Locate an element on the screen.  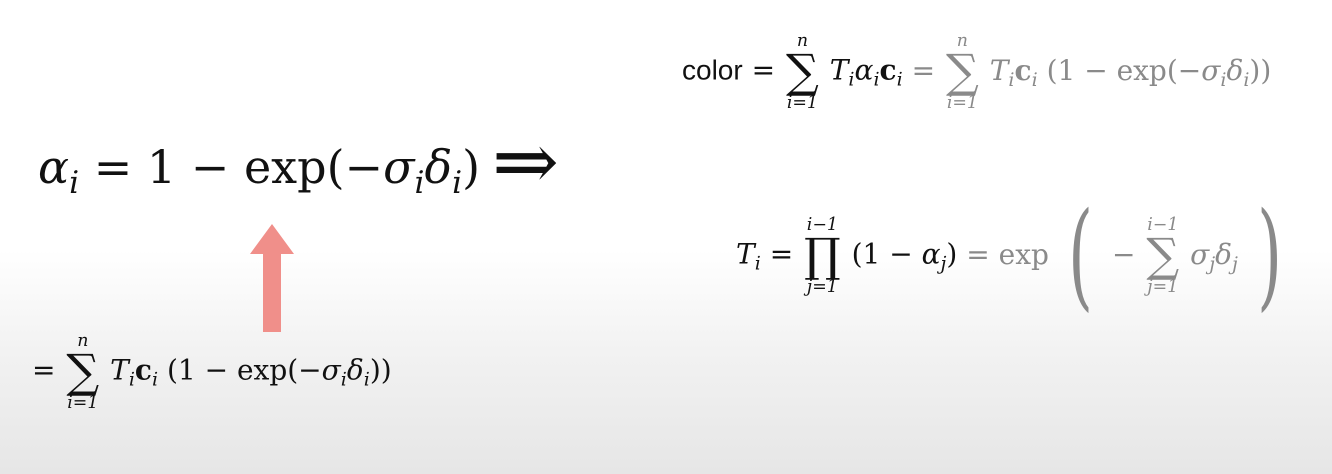
prod-upper-limit: i−1 is located at coordinates (822, 224).